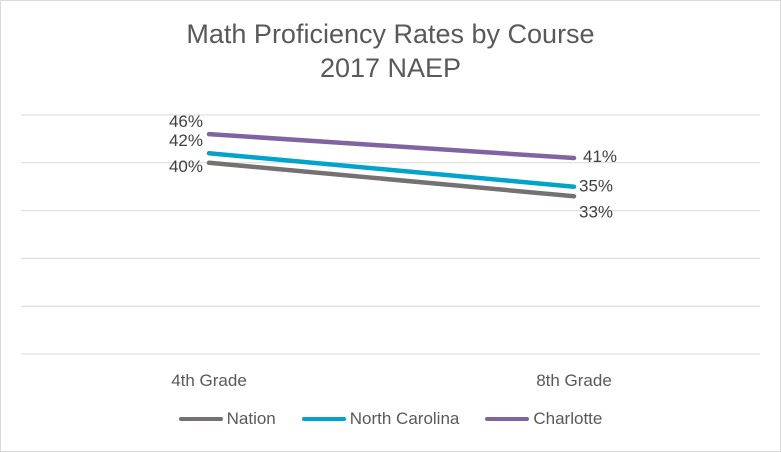  Describe the element at coordinates (209, 380) in the screenshot. I see `x-tick-label: 4th Grade` at that location.